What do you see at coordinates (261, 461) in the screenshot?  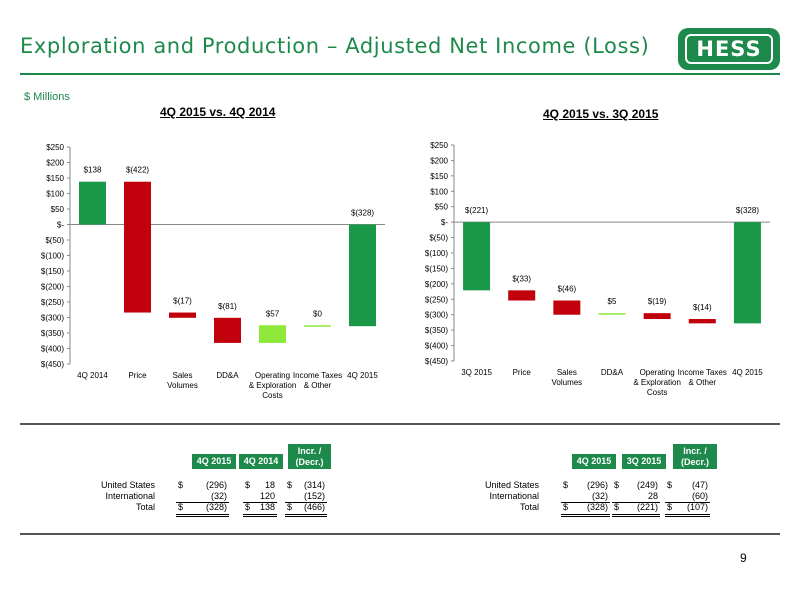 I see `table-header-cell: 4Q 2014` at bounding box center [261, 461].